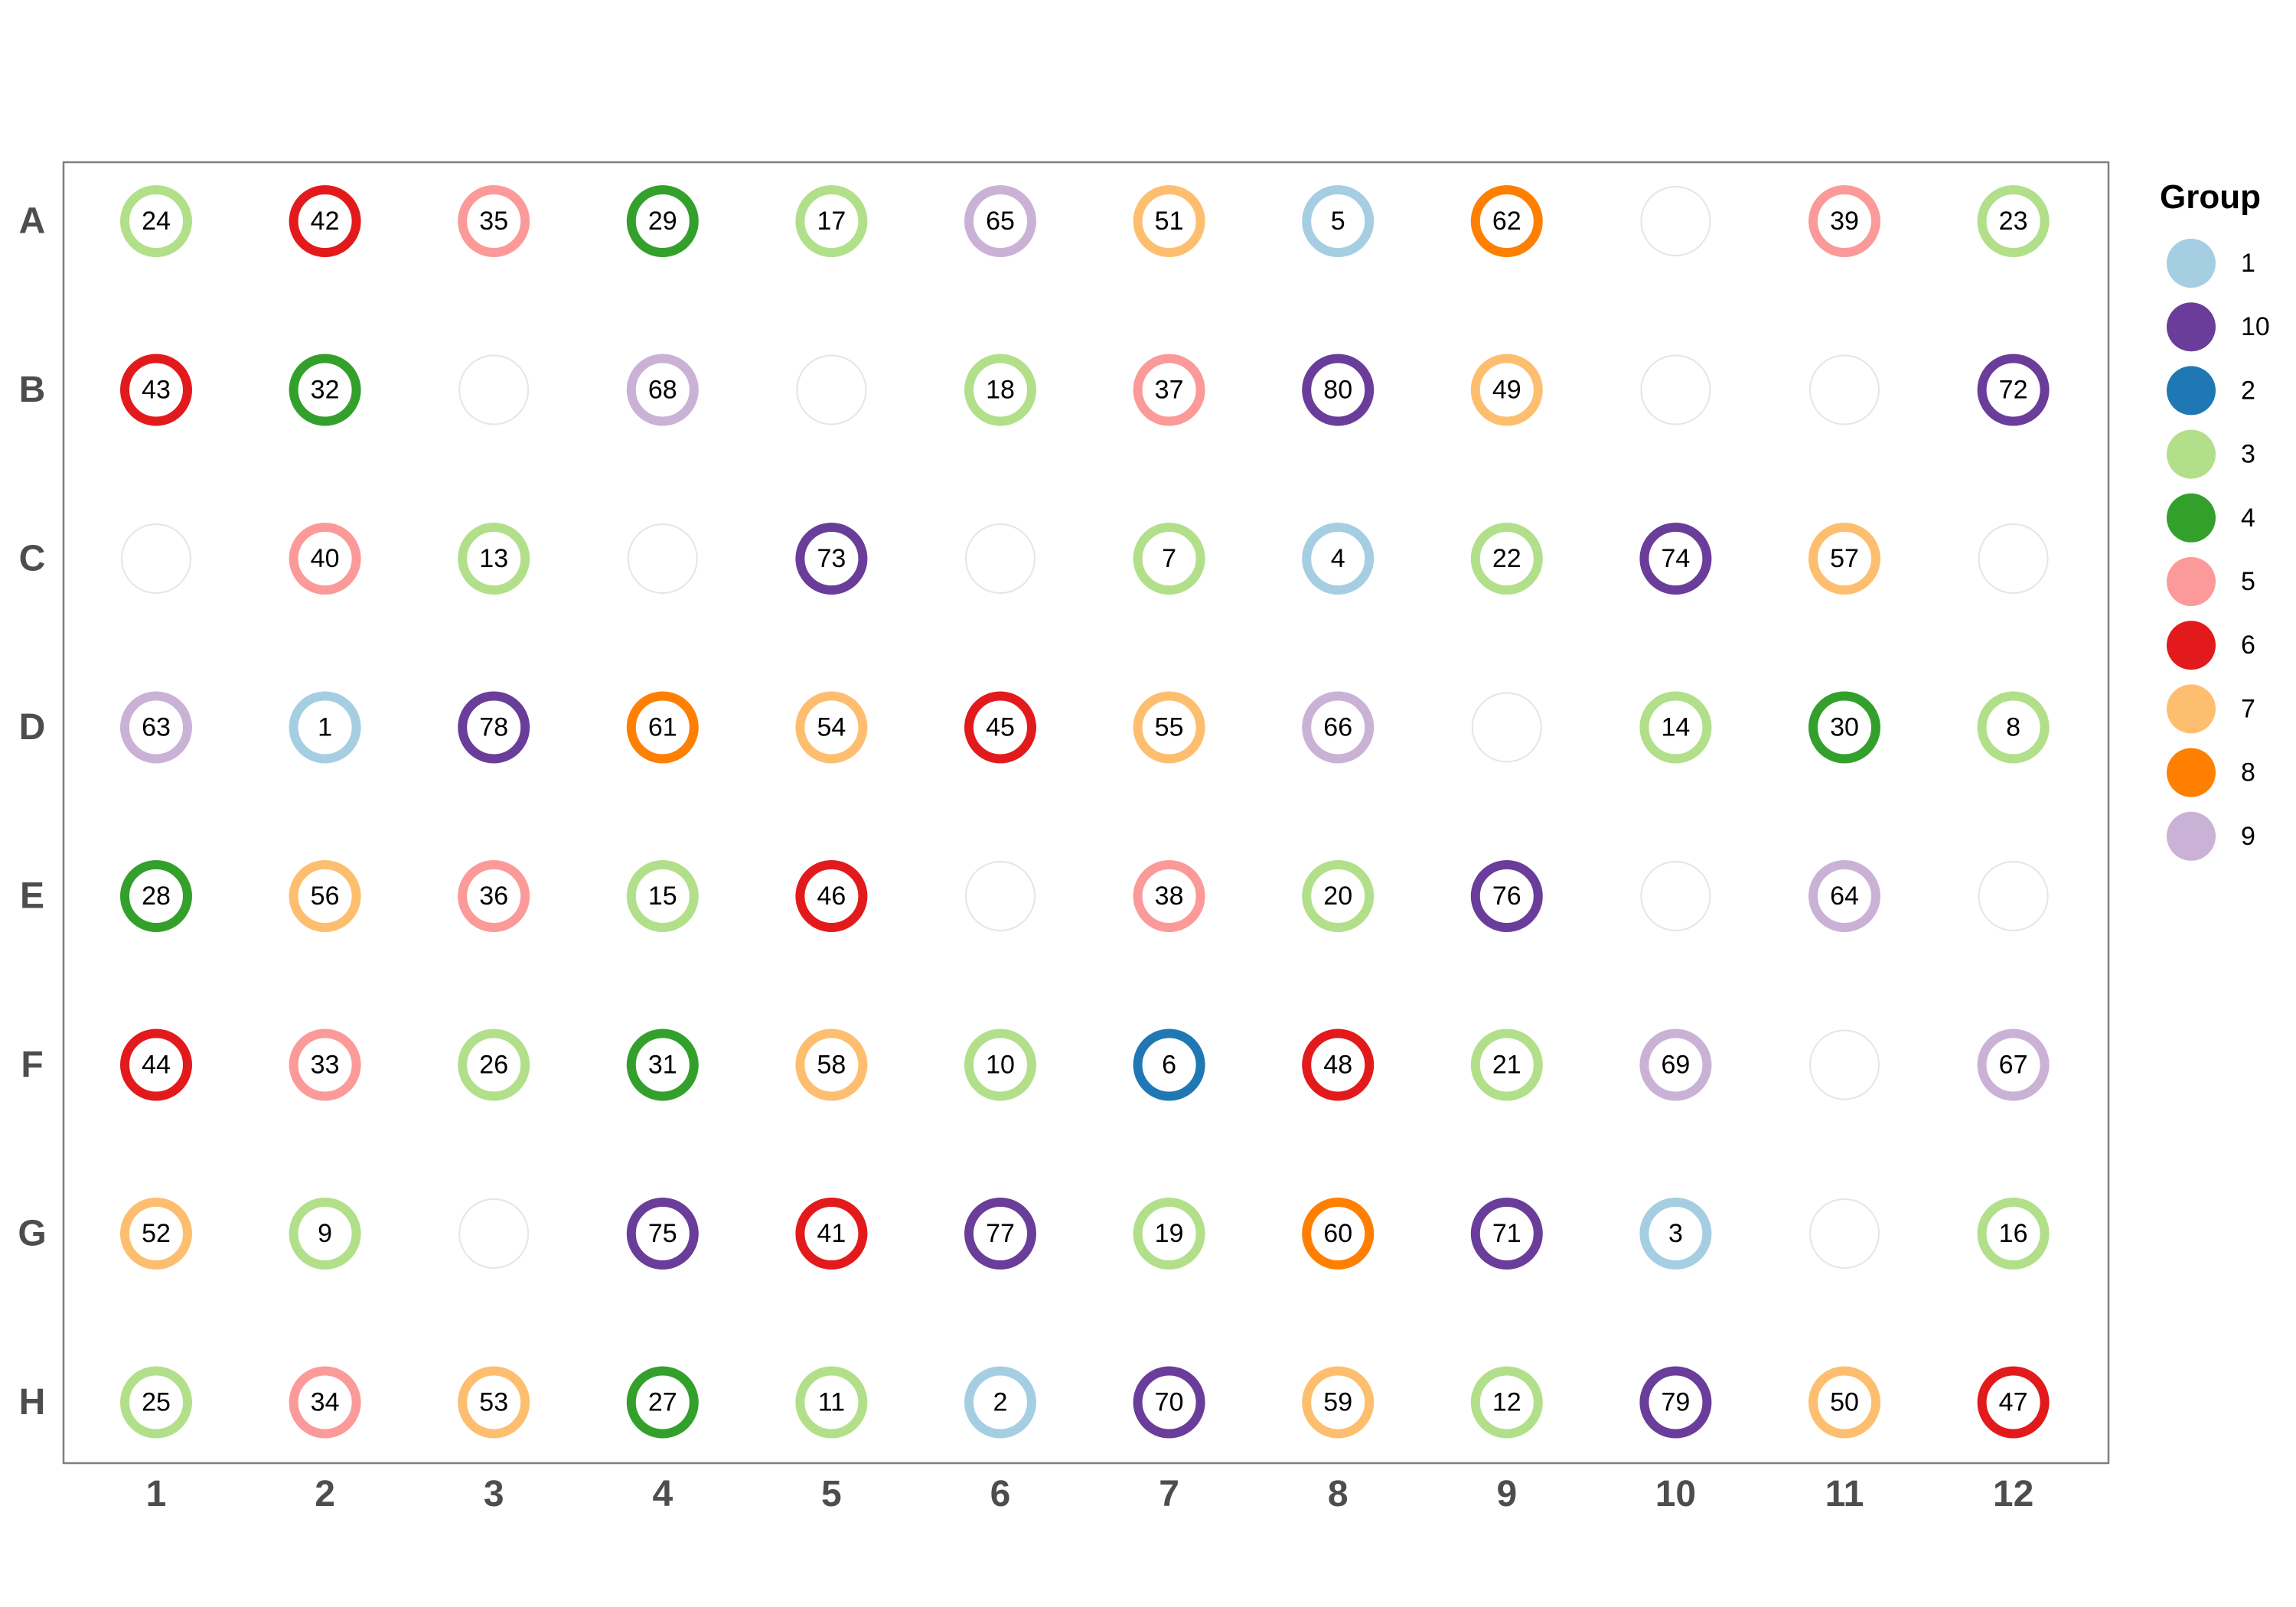 This screenshot has width=2296, height=1607. I want to click on well: 78, so click(494, 728).